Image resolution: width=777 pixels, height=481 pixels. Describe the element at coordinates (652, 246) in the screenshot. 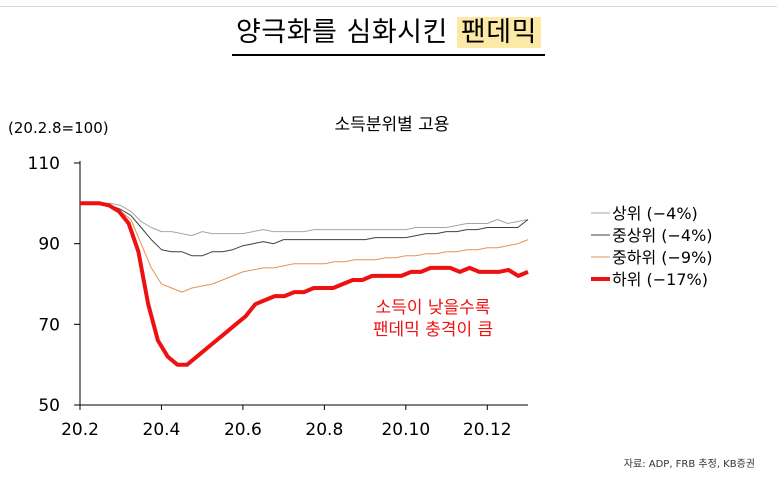

I see `legend: 상위 (−4%) 중상위 (−4%) 중하위 (−9%) 하위 (−17%)` at that location.